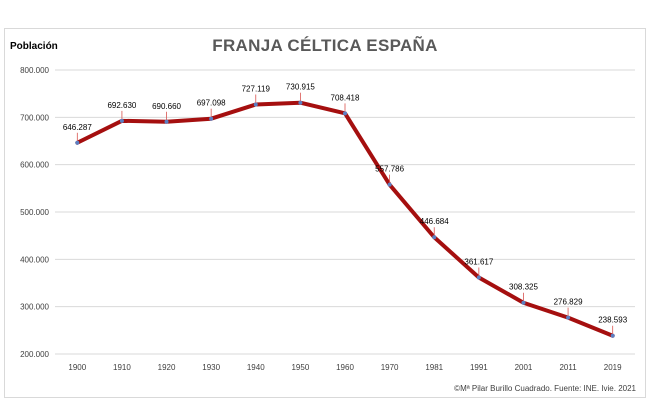  Describe the element at coordinates (34, 307) in the screenshot. I see `y-tick-label: 300.000` at that location.